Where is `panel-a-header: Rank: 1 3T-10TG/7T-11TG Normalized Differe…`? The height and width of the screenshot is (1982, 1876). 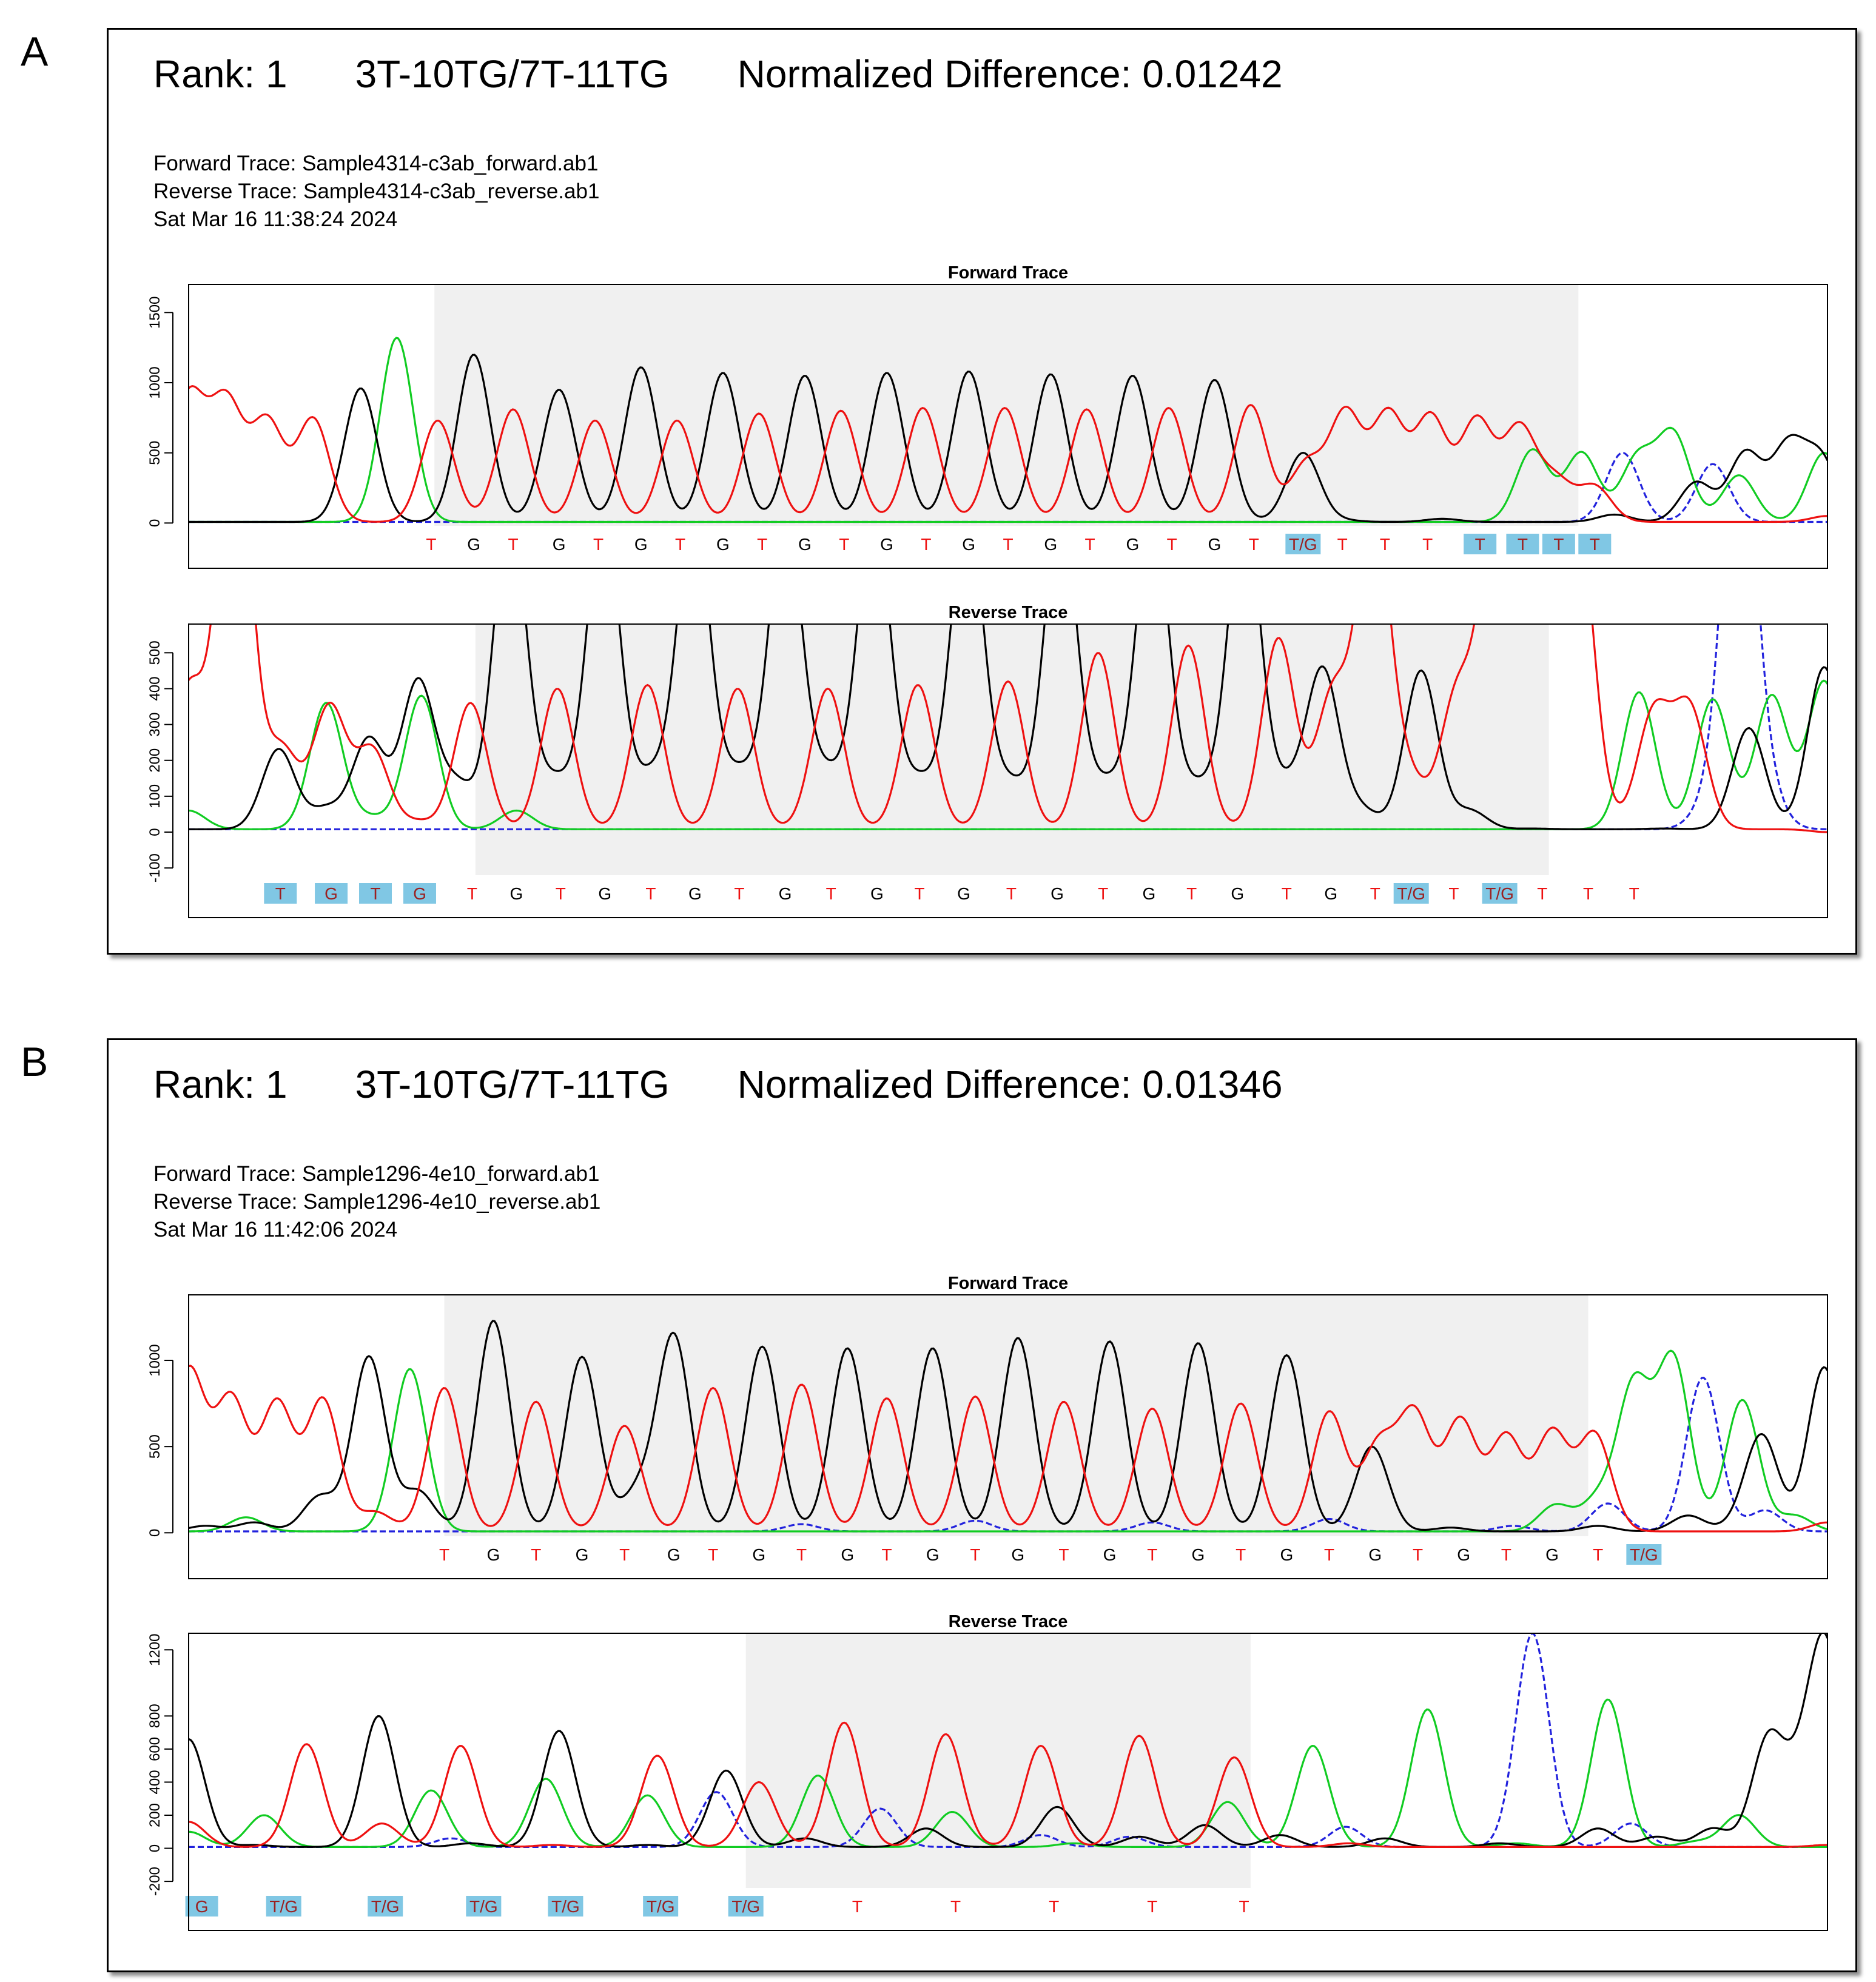
panel-a-header: Rank: 1 3T-10TG/7T-11TG Normalized Differe… is located at coordinates (718, 74).